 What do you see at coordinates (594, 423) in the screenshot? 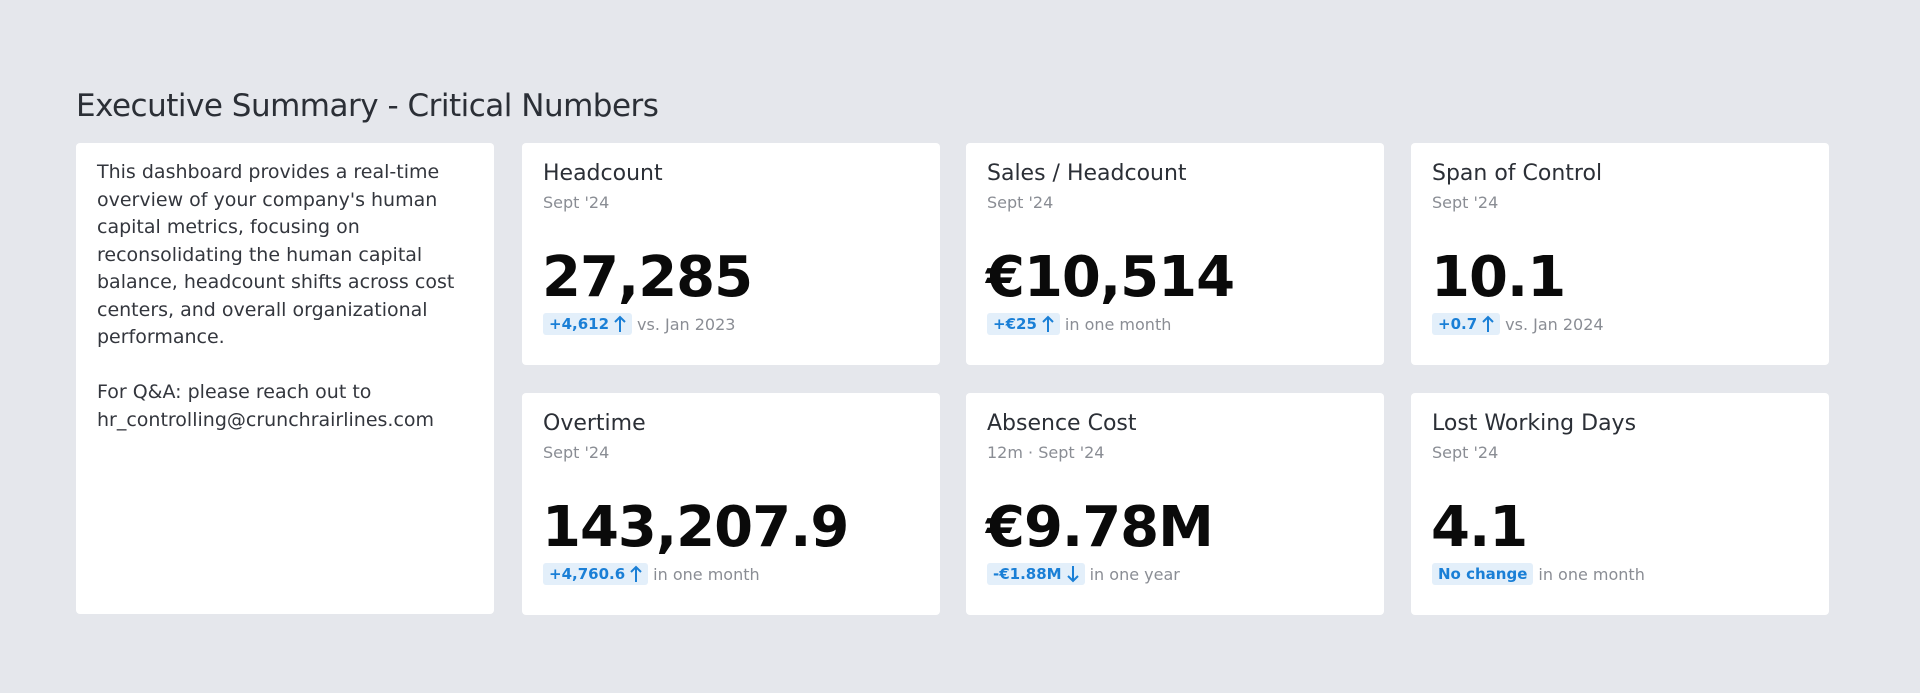
I see `kpi-title: Overtime` at bounding box center [594, 423].